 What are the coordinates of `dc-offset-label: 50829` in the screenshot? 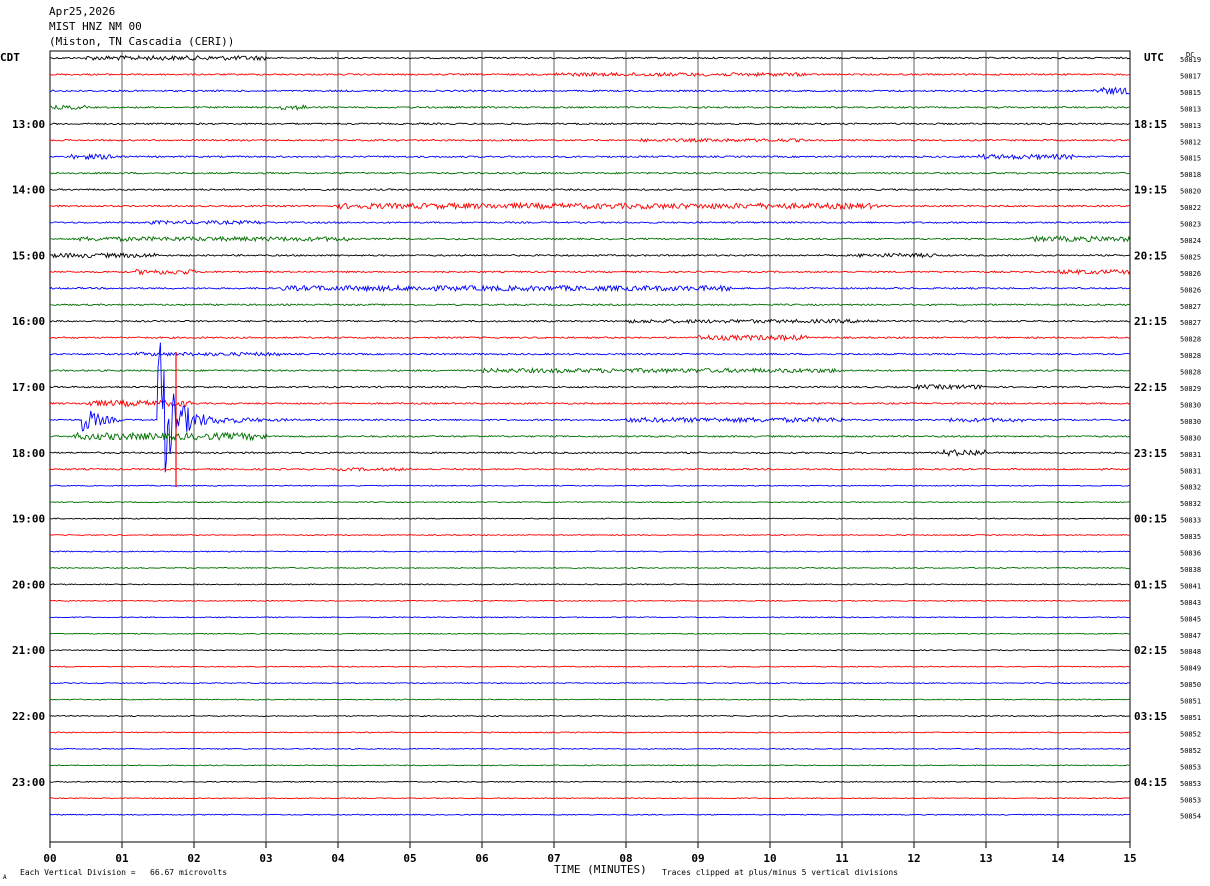 It's located at (1190, 389).